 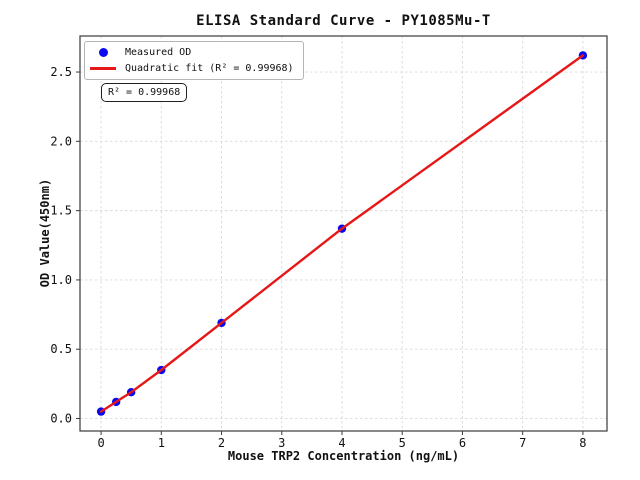 What do you see at coordinates (209, 68) in the screenshot?
I see `legend-label-quadratic-fit: Quadratic fit (R² = 0.99968)` at bounding box center [209, 68].